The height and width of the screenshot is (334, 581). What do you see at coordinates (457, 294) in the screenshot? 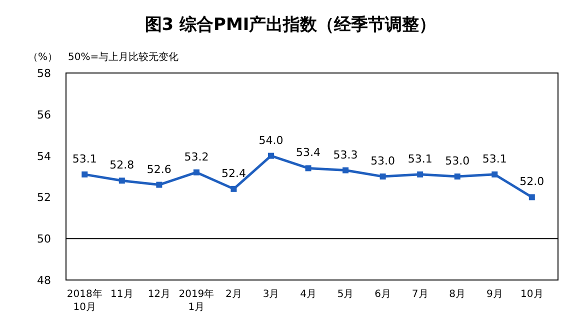
I see `x-tick-label: 8月` at bounding box center [457, 294].